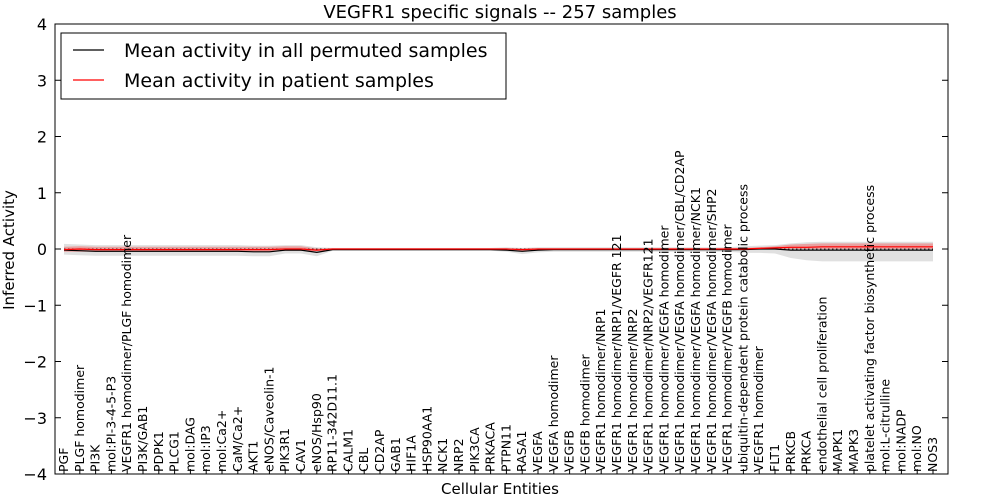 This screenshot has height=500, width=1000. I want to click on x-tick-label: MAPK3, so click(853, 450).